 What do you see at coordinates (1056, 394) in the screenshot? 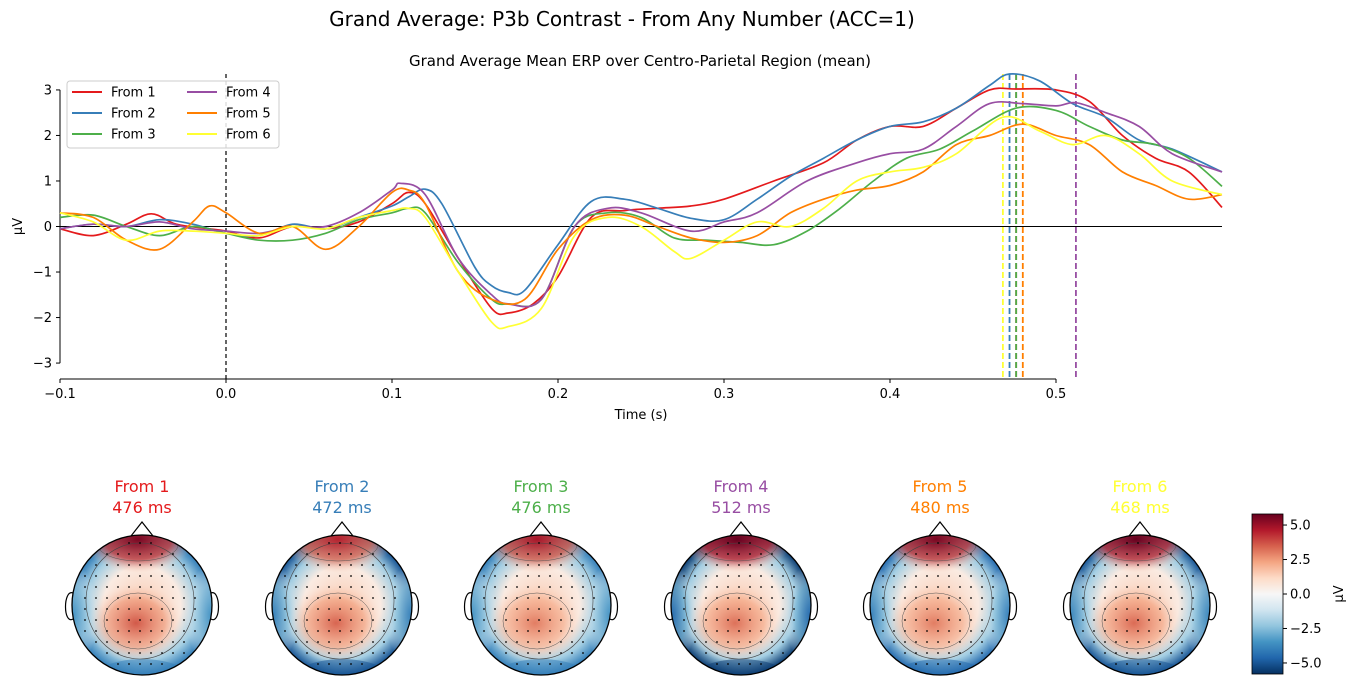
I see `x-tick-label: 0.5` at bounding box center [1056, 394].